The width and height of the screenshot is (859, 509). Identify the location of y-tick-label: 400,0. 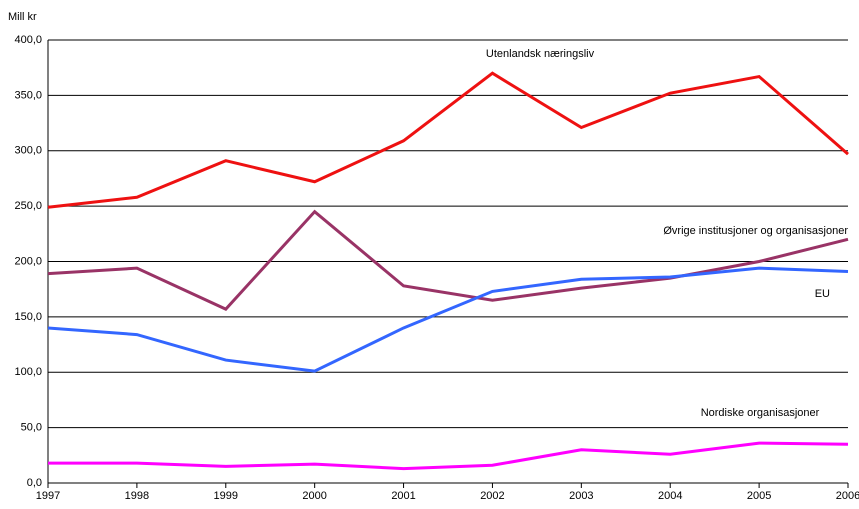
(28, 40).